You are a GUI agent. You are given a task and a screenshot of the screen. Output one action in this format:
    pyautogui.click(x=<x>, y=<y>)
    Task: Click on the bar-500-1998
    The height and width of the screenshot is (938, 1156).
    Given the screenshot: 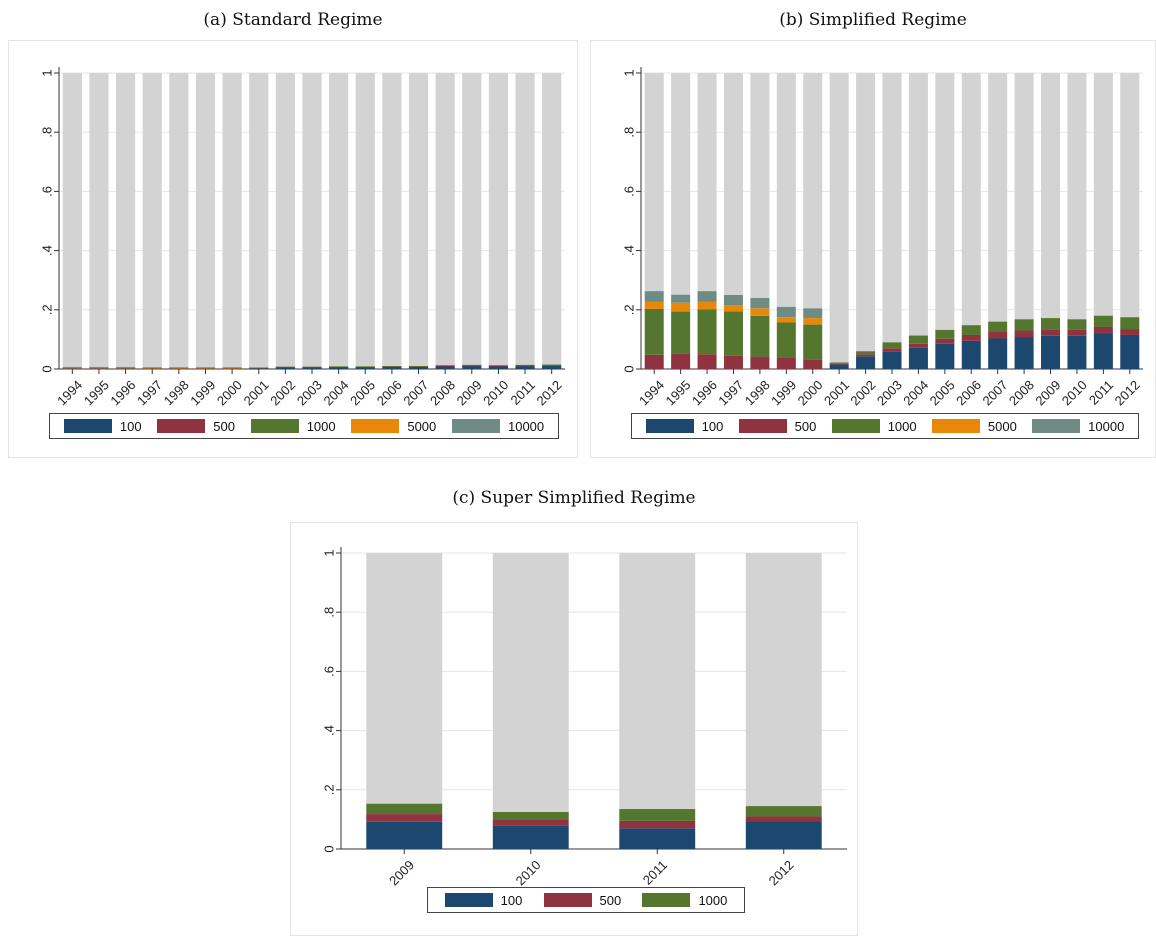 What is the action you would take?
    pyautogui.click(x=179, y=369)
    